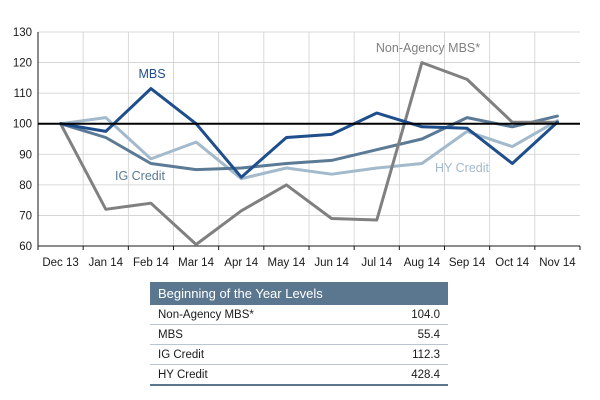  I want to click on y-tick-label: 120, so click(22, 64).